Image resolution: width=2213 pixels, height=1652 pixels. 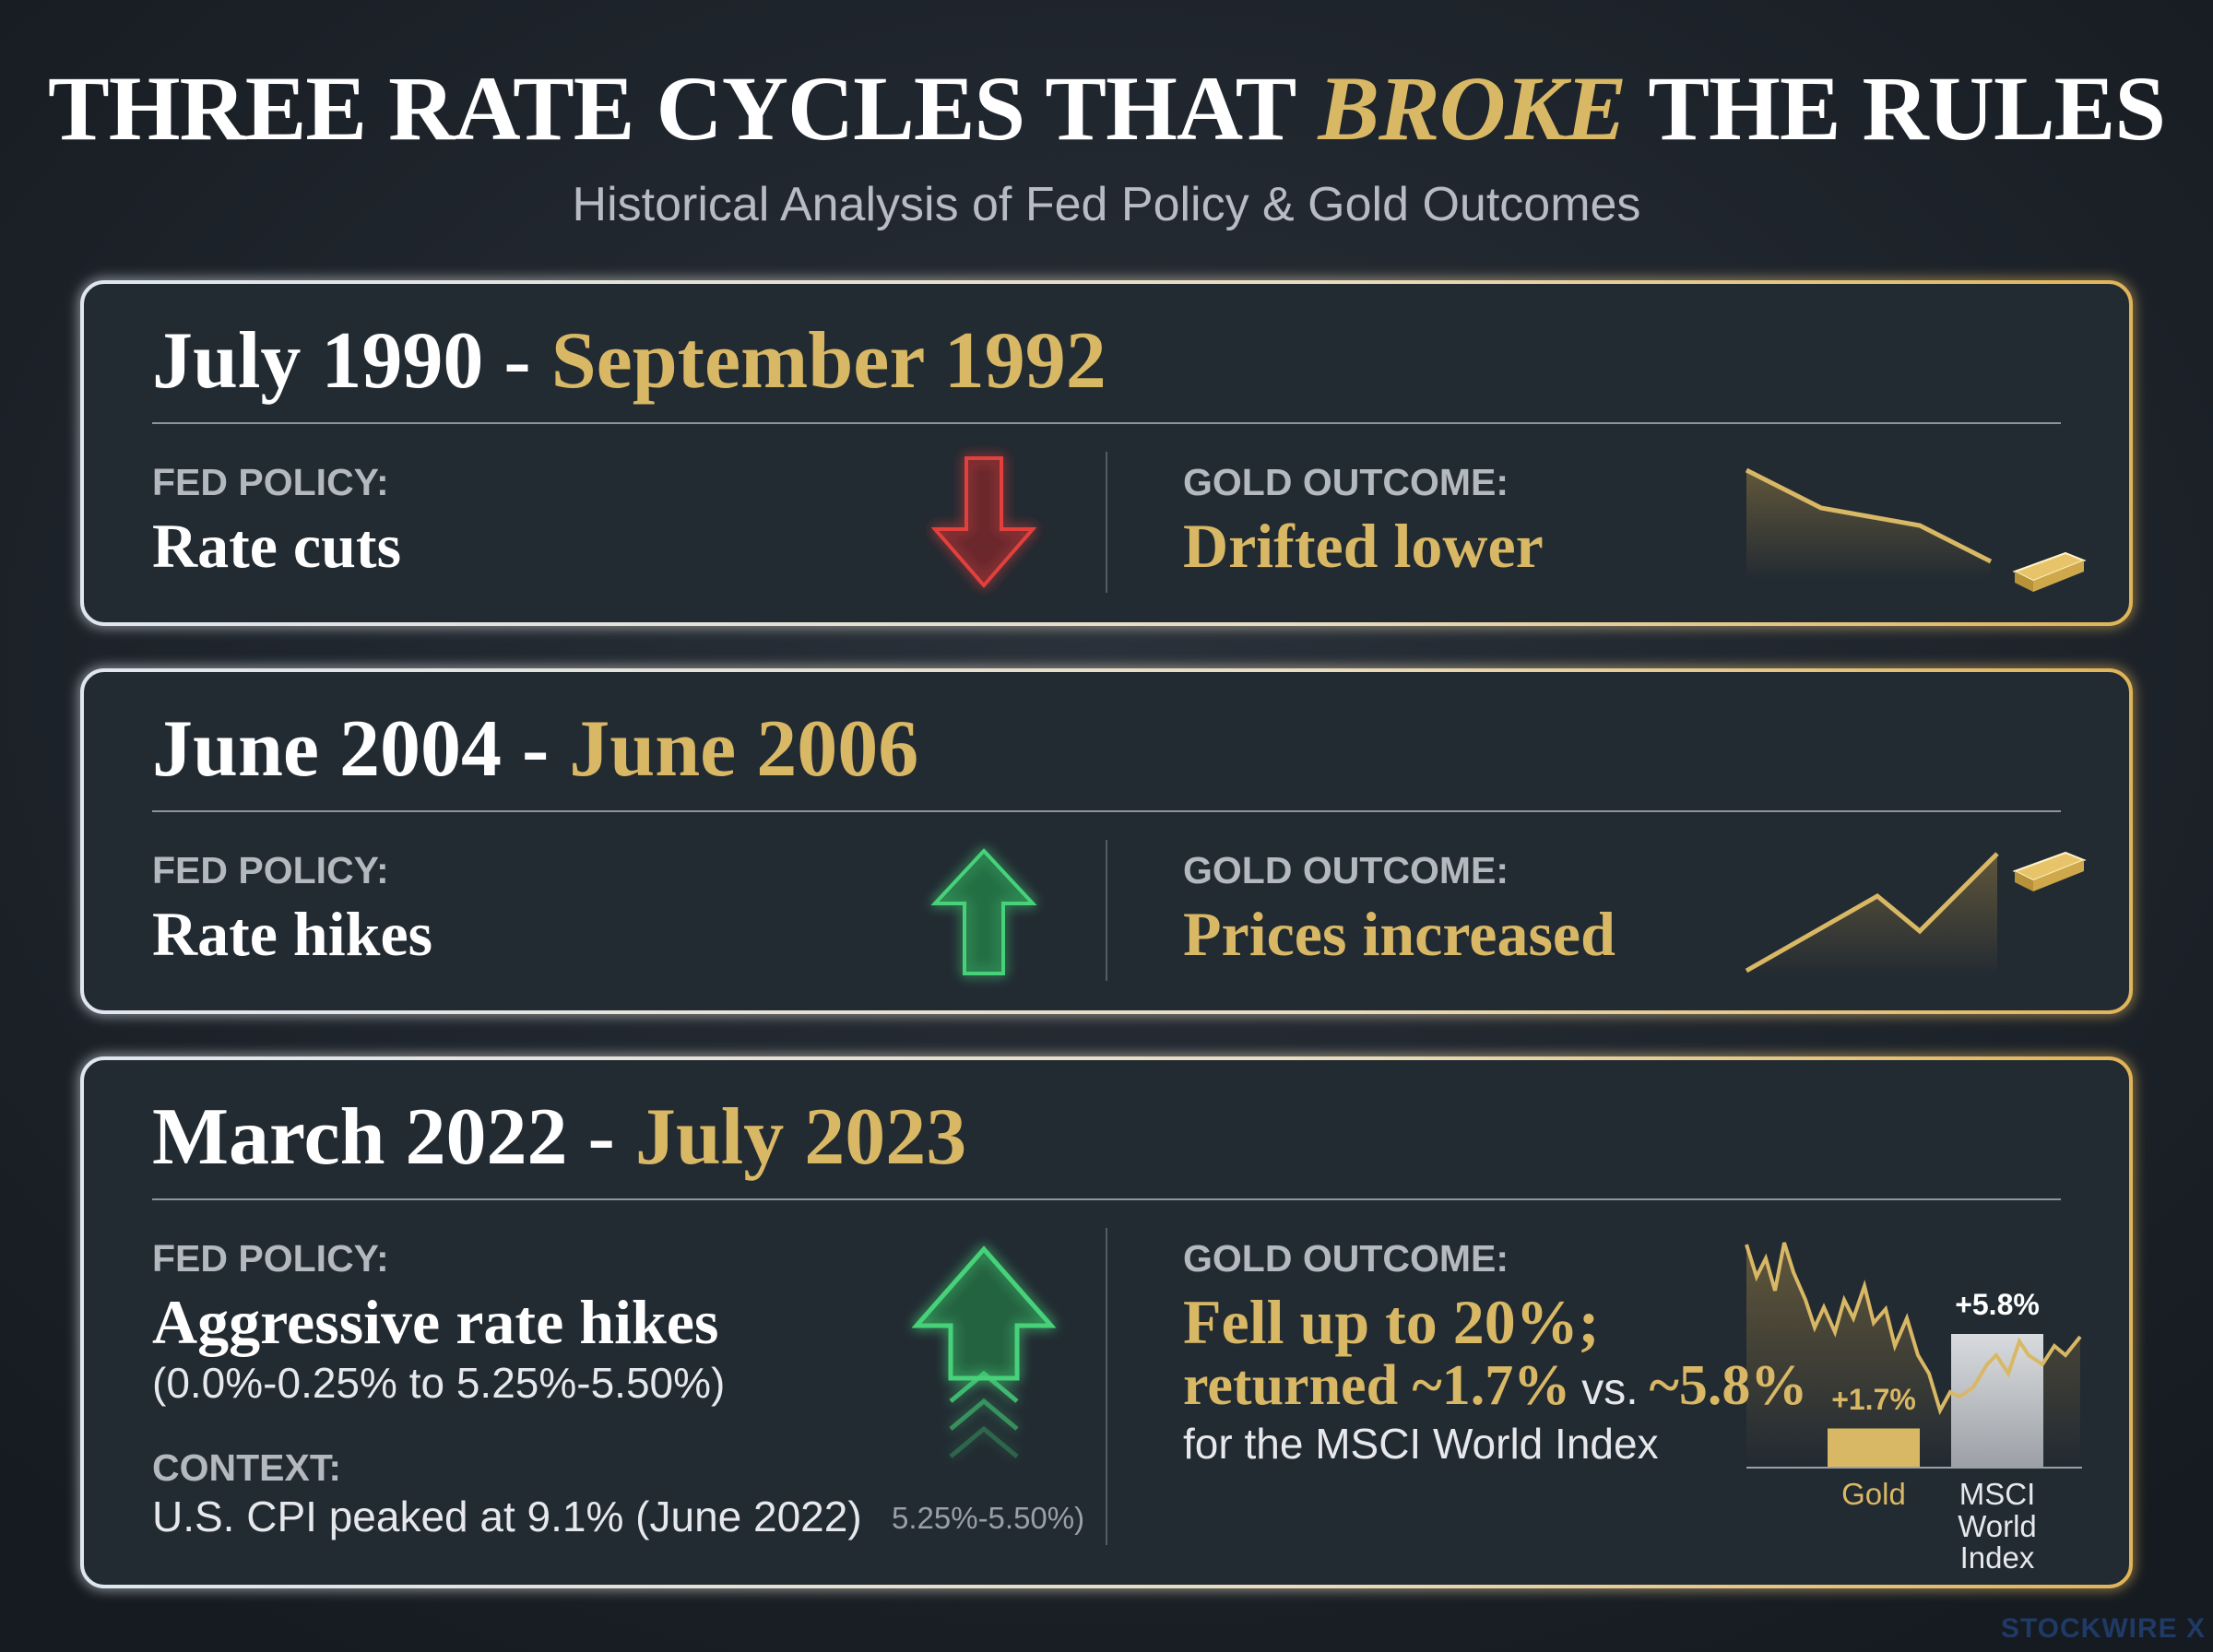 I want to click on outcome-return: returned ~1.7% vs. ~5.8%, so click(x=1495, y=1385).